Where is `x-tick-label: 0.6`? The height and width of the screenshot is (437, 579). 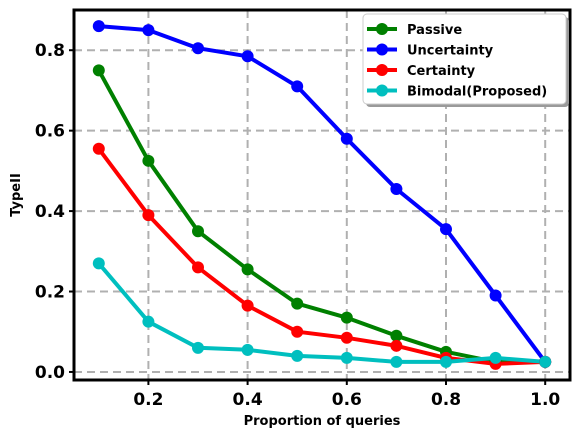 x-tick-label: 0.6 is located at coordinates (347, 400).